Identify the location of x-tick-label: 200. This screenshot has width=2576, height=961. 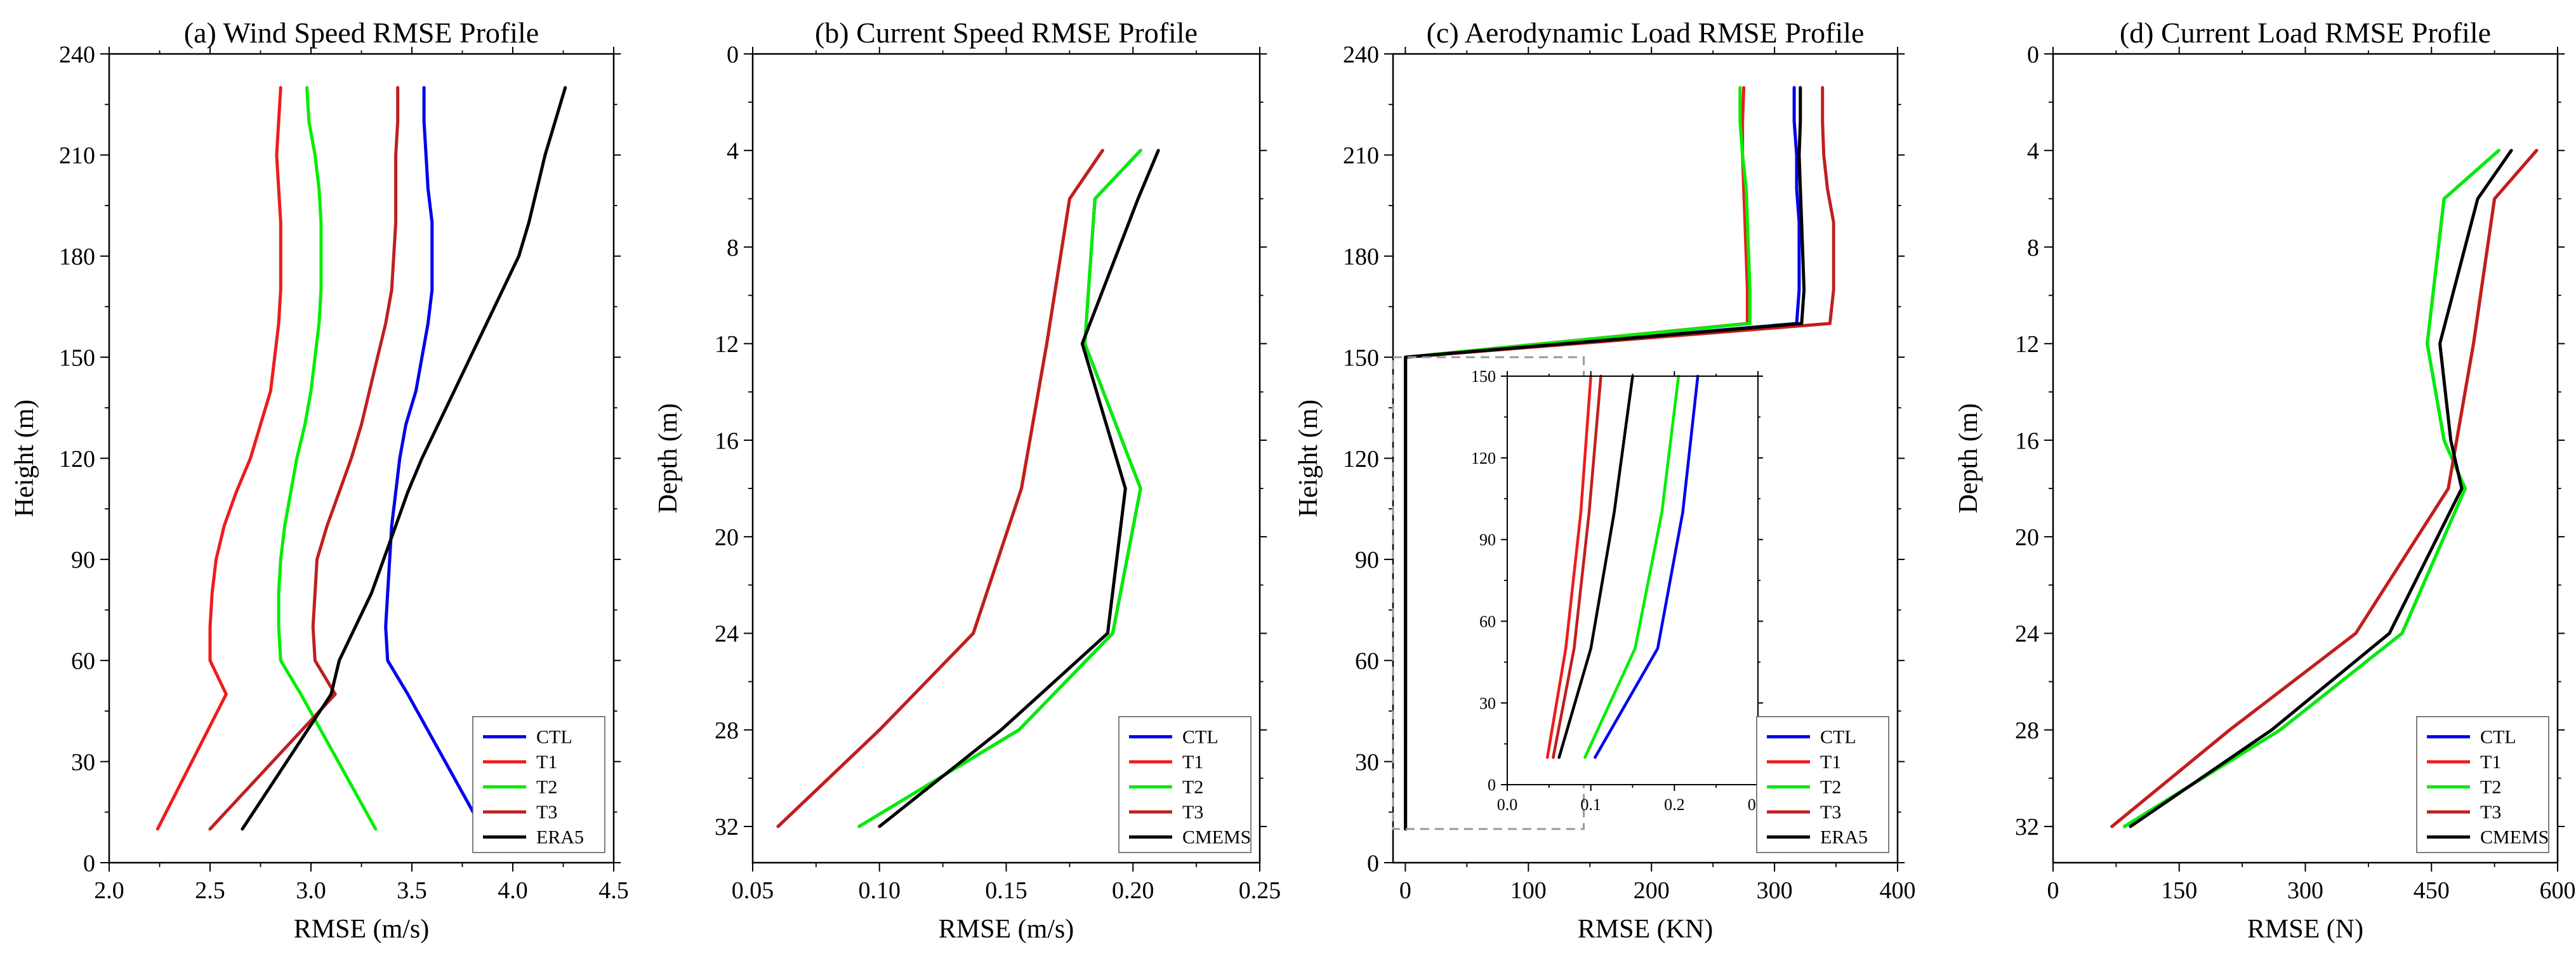
(1652, 890).